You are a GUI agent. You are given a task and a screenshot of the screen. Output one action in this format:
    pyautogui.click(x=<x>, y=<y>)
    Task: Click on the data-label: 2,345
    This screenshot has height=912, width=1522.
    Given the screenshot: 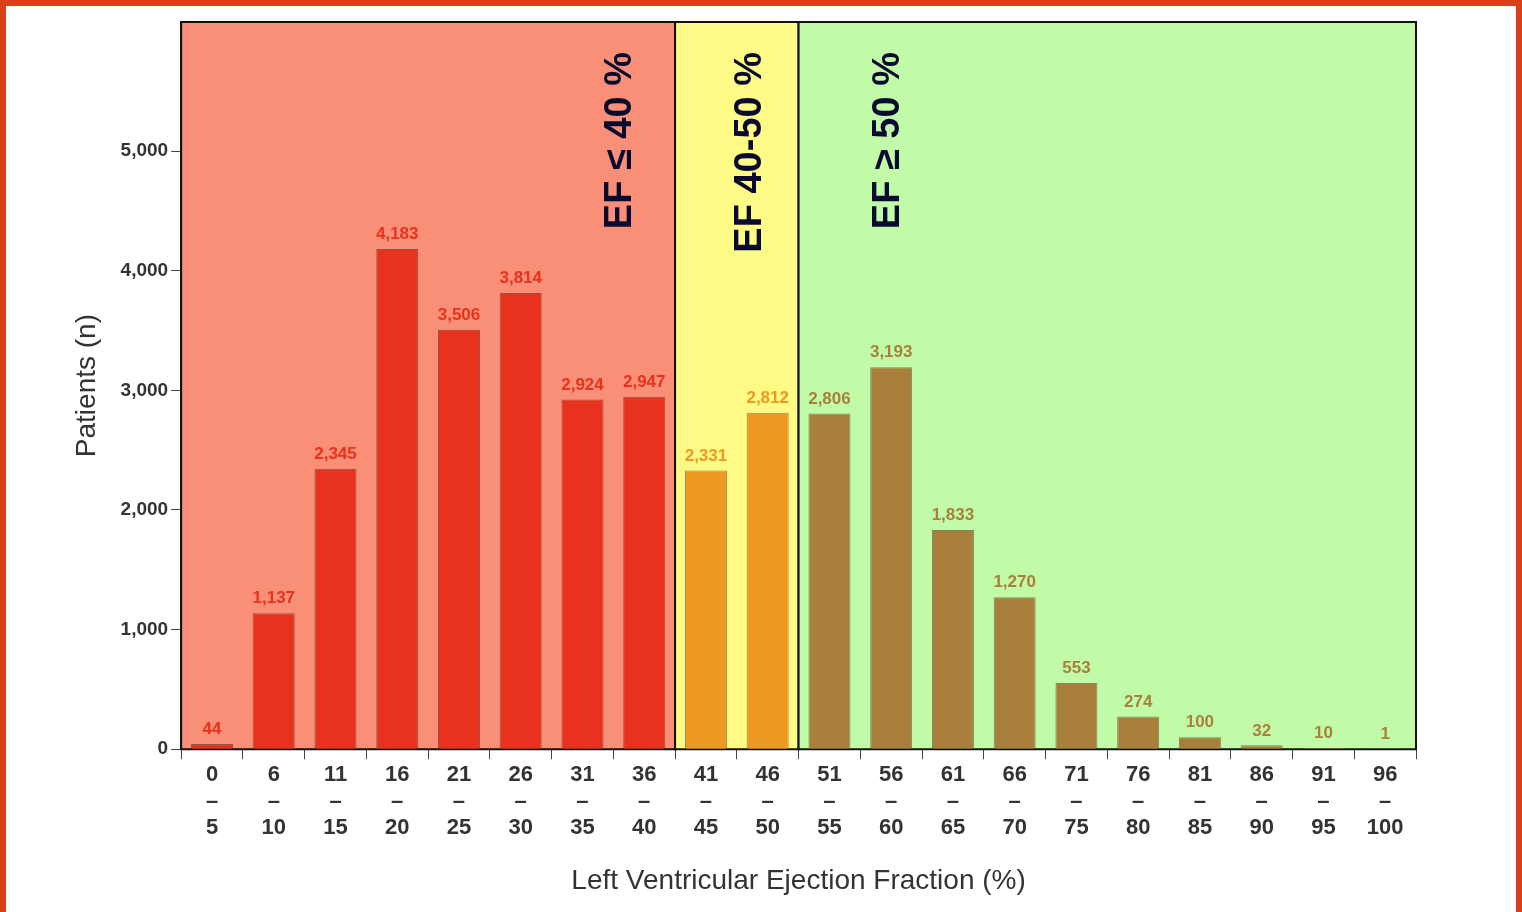 What is the action you would take?
    pyautogui.click(x=335, y=453)
    